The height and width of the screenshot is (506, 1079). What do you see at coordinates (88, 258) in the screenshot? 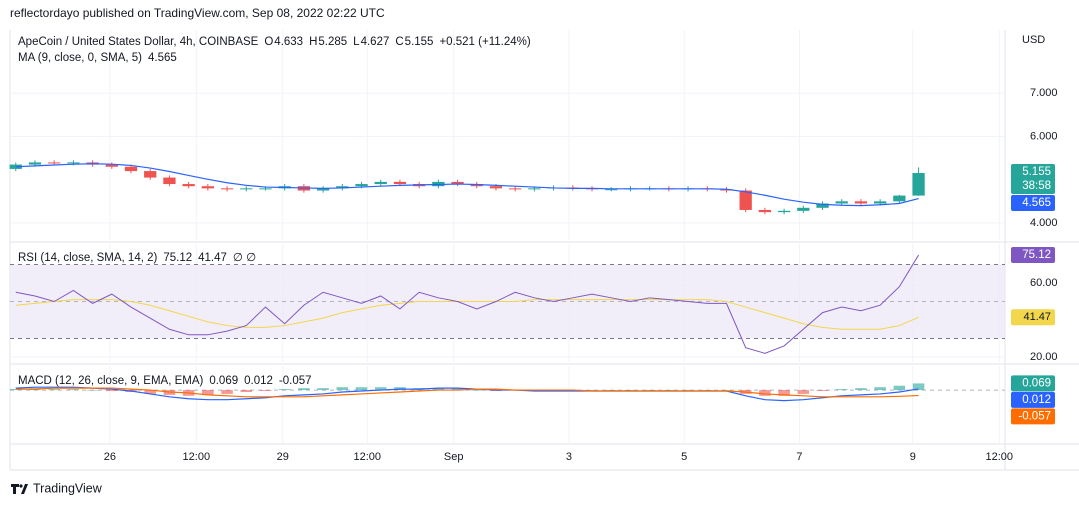
I see `legend-text: RSI (14, close, SMA, 14, 2)` at bounding box center [88, 258].